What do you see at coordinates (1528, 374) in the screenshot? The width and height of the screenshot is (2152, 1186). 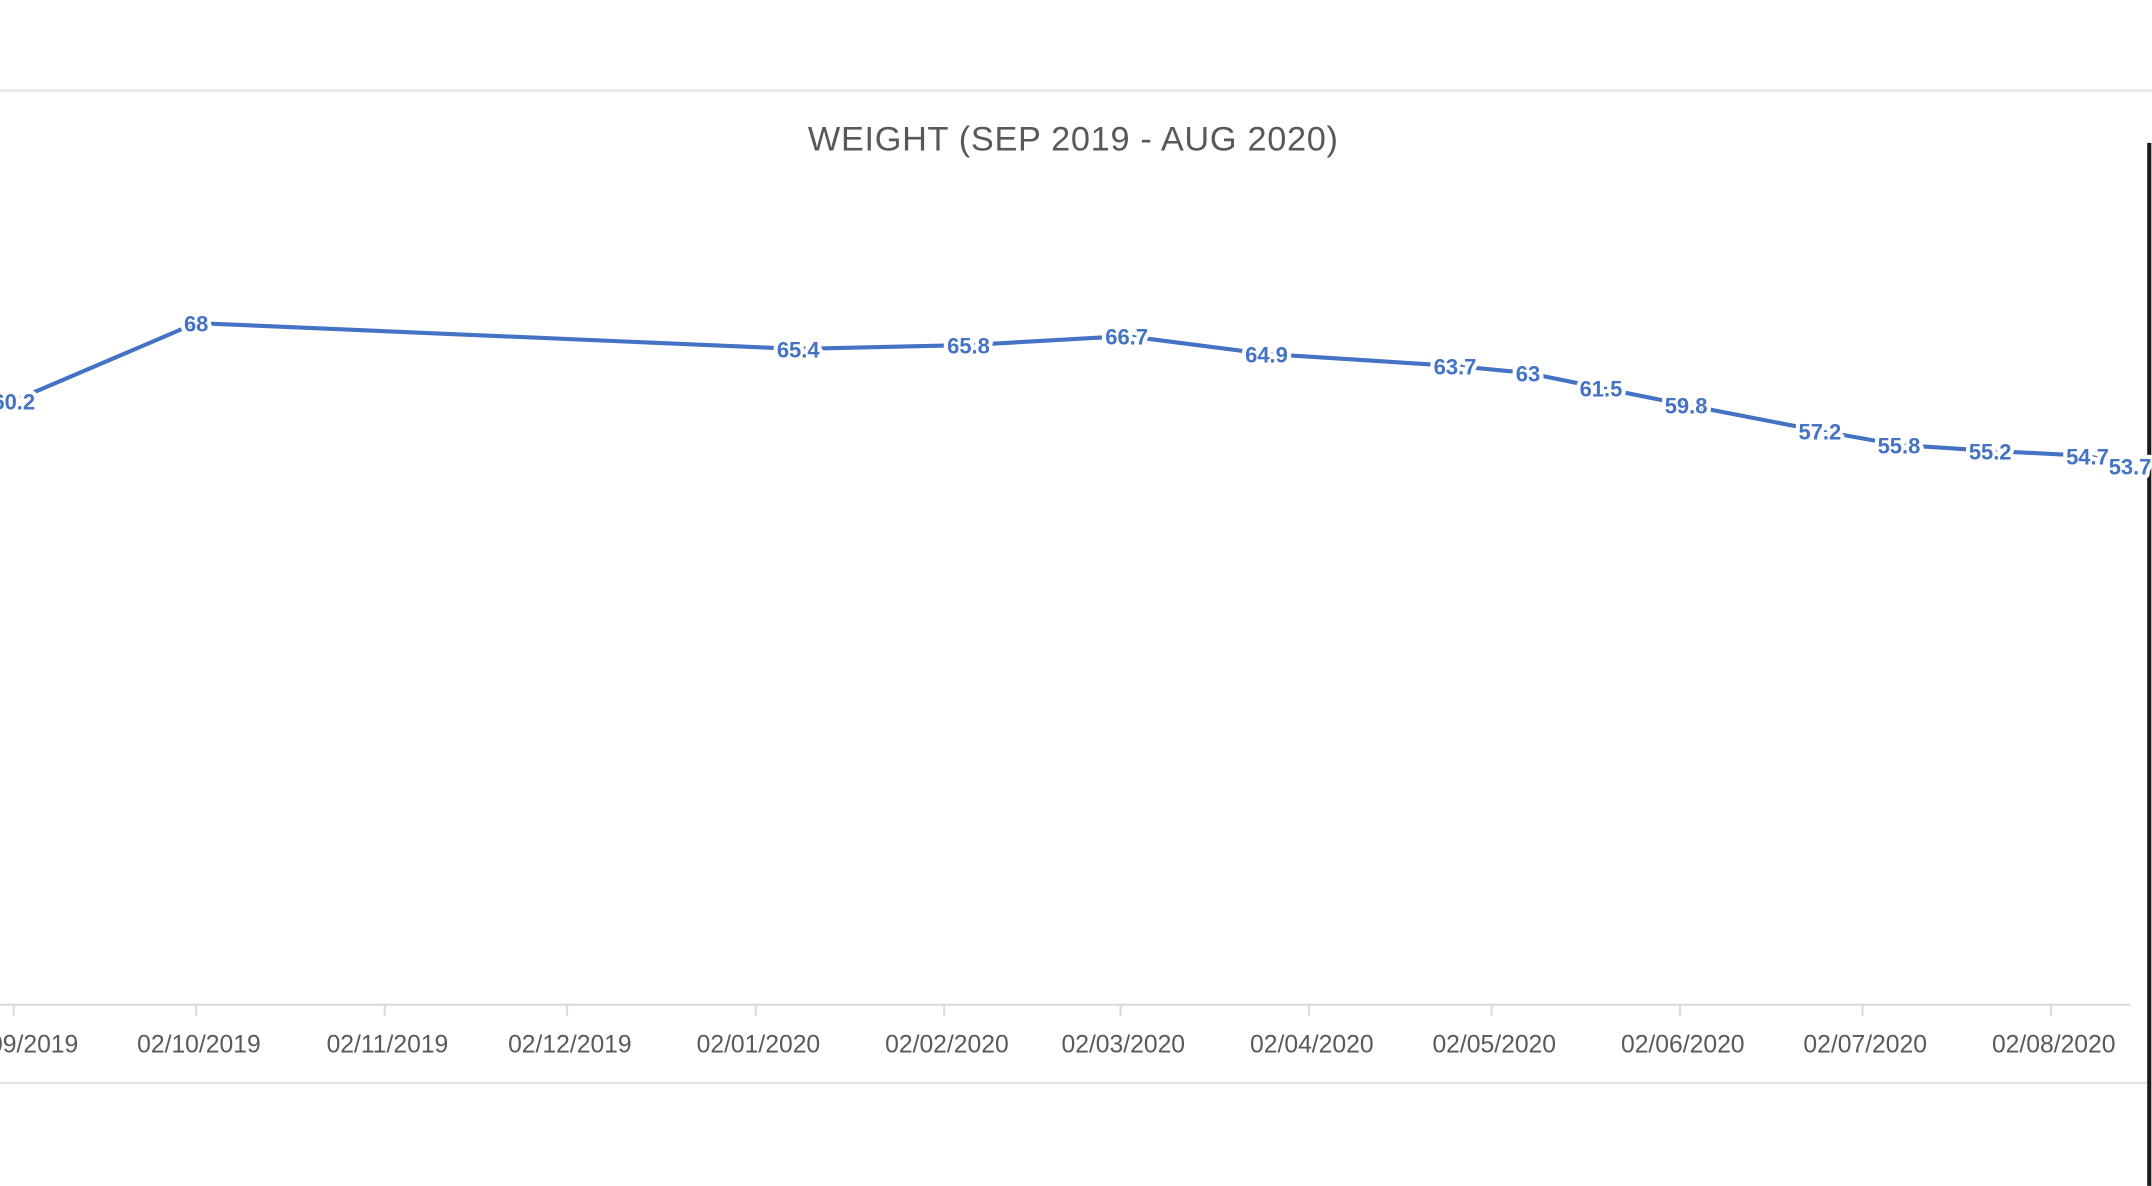 I see `data-label: 63` at bounding box center [1528, 374].